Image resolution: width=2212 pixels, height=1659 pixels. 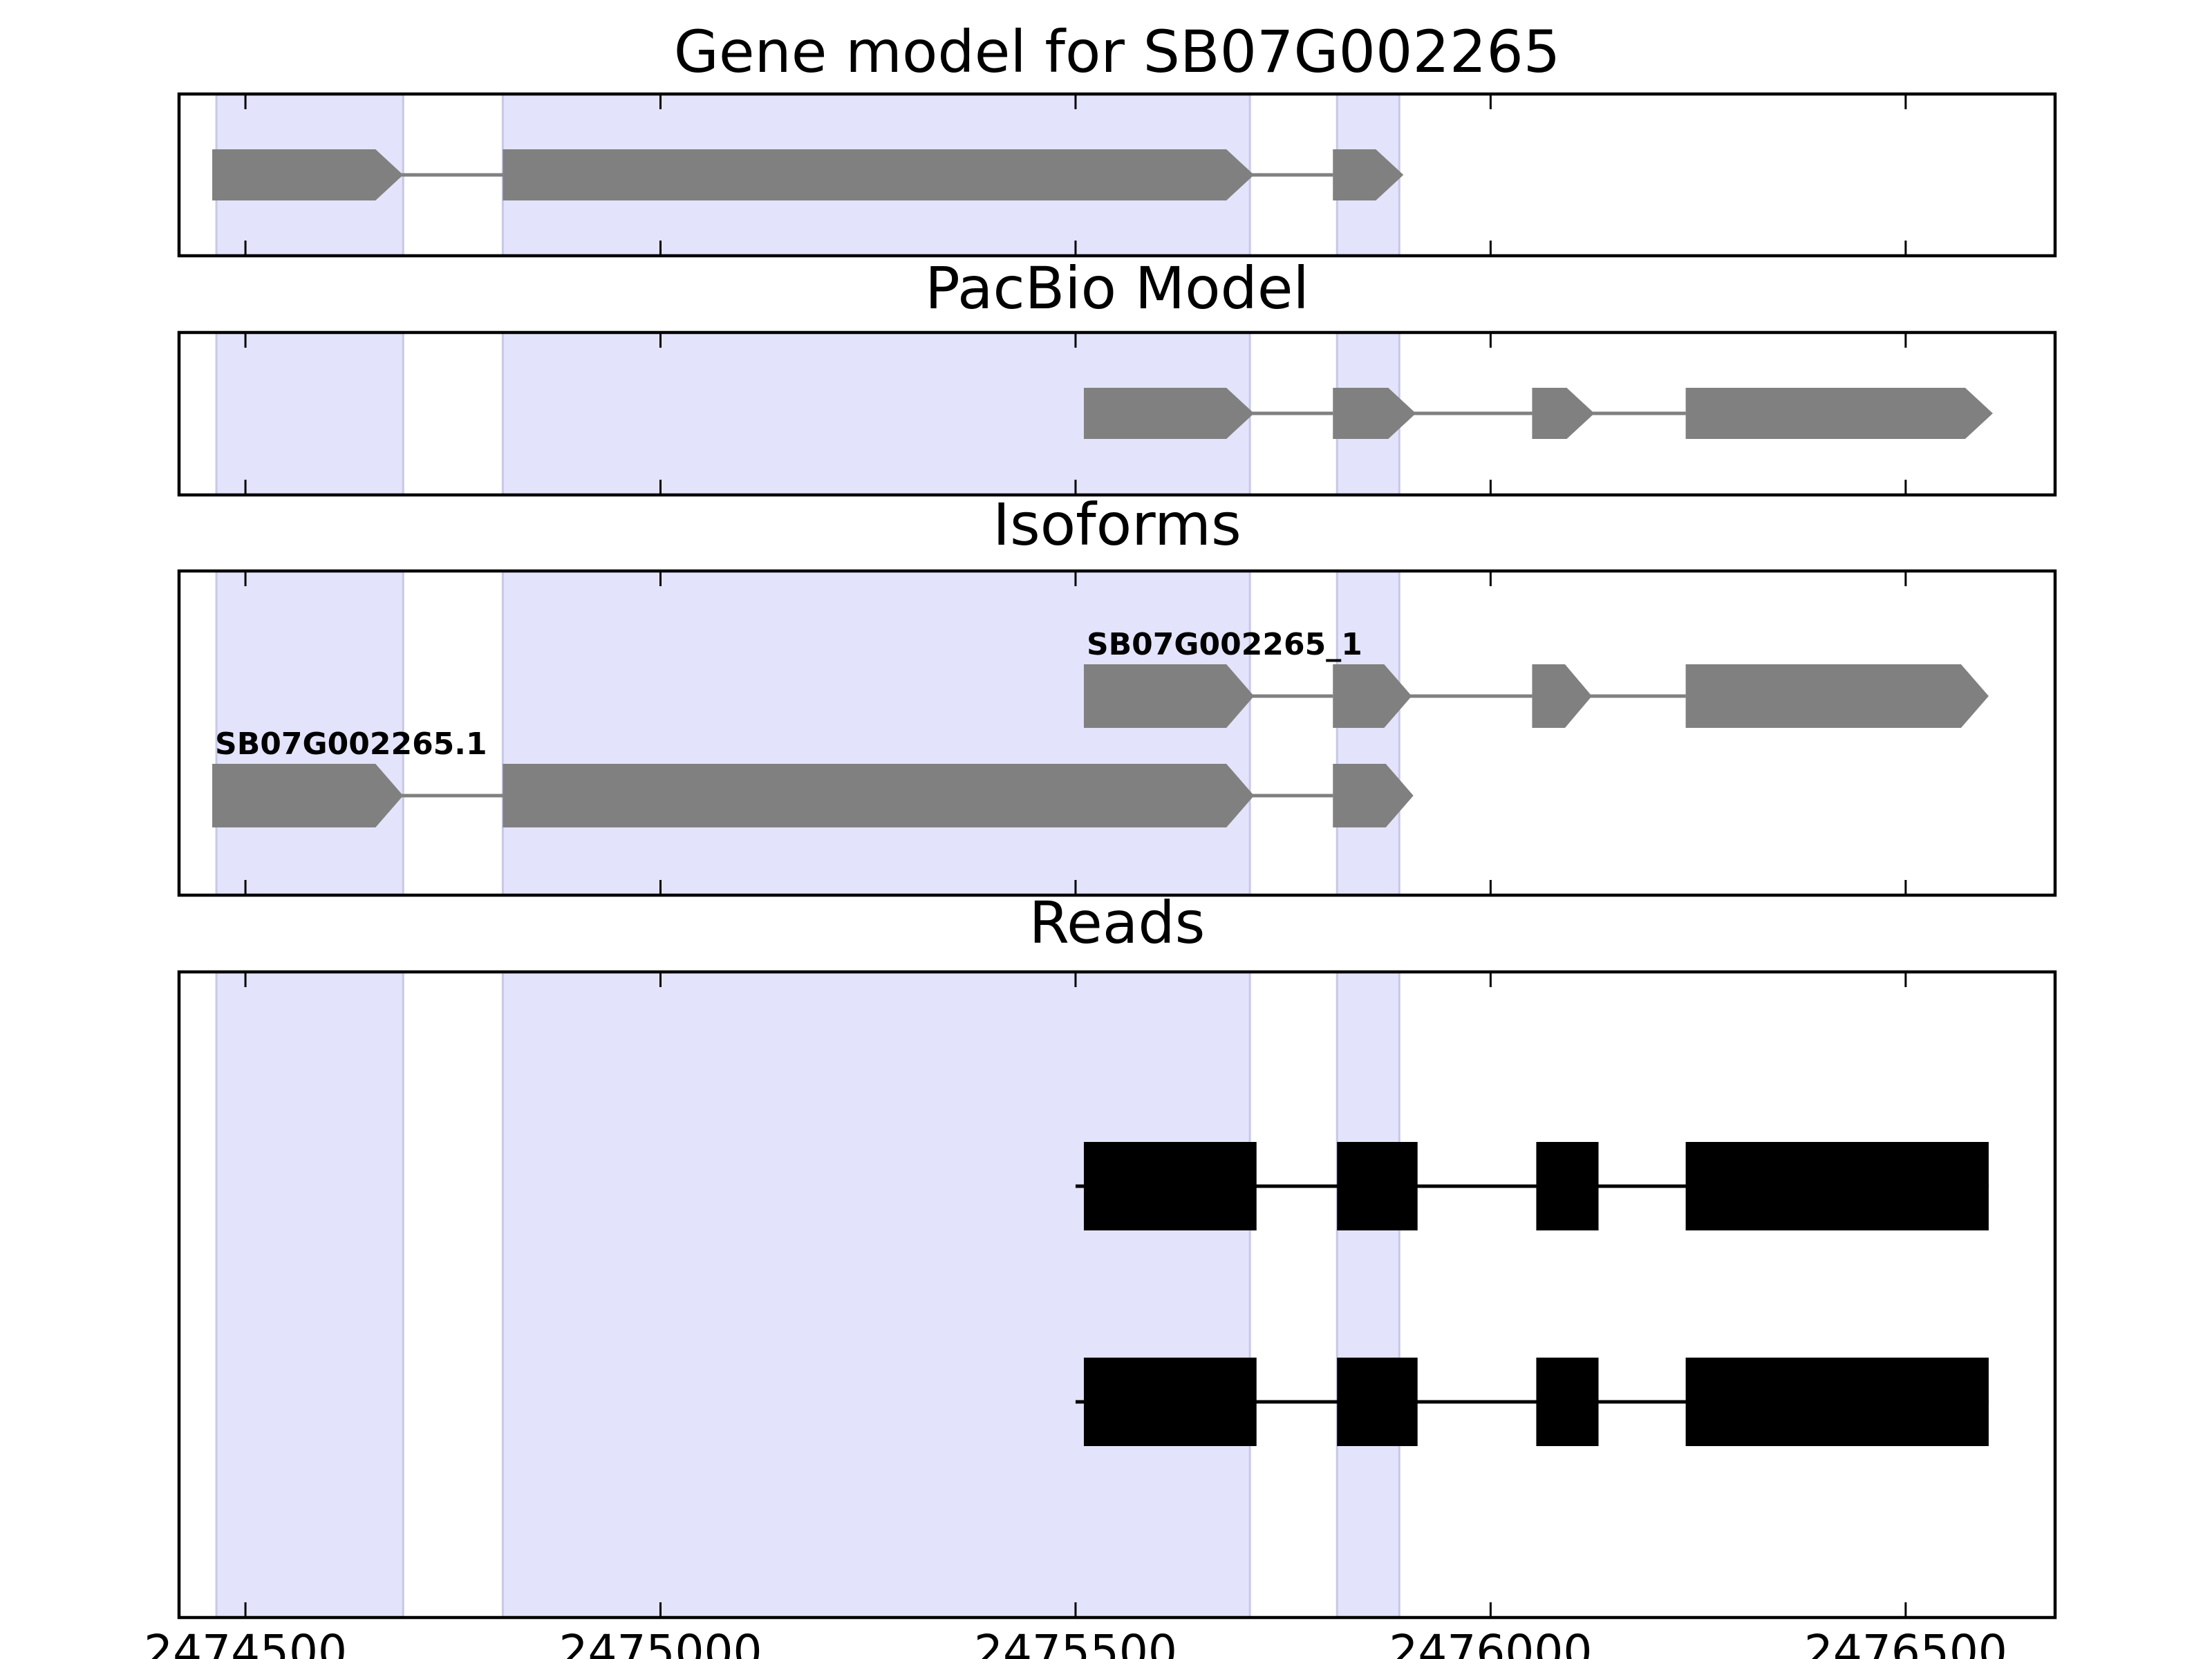 What do you see at coordinates (1490, 1642) in the screenshot?
I see `x-tick-label-3: 2476000` at bounding box center [1490, 1642].